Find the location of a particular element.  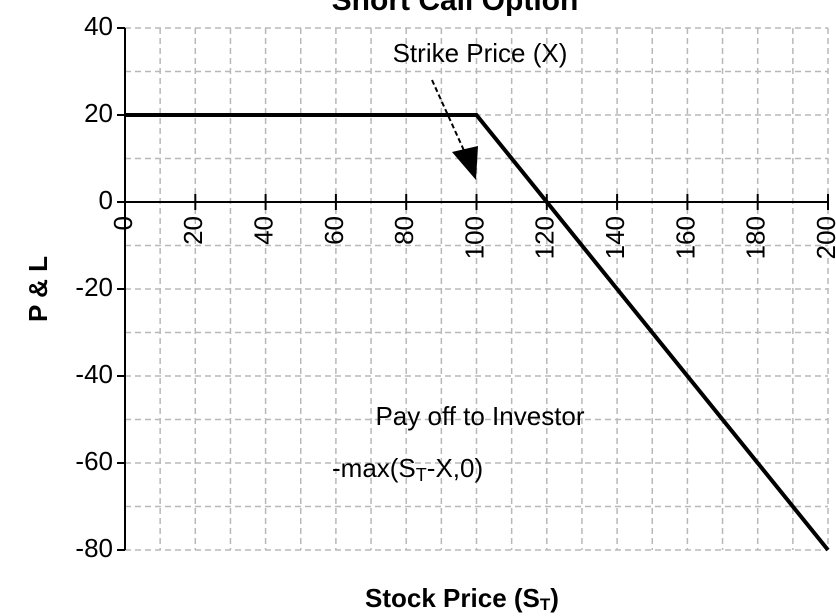

y-tick-label: -60 is located at coordinates (94, 461).